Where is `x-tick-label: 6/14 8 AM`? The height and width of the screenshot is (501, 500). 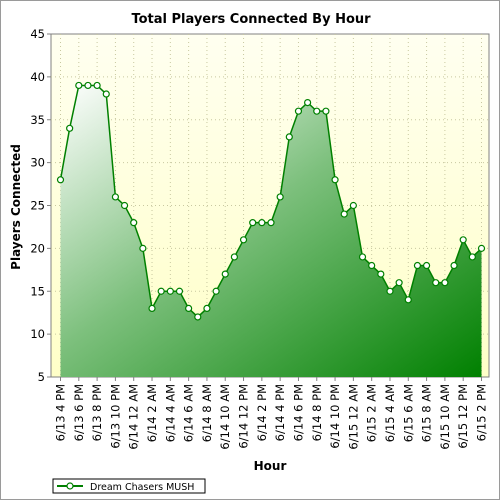 x-tick-label: 6/14 8 AM is located at coordinates (207, 413).